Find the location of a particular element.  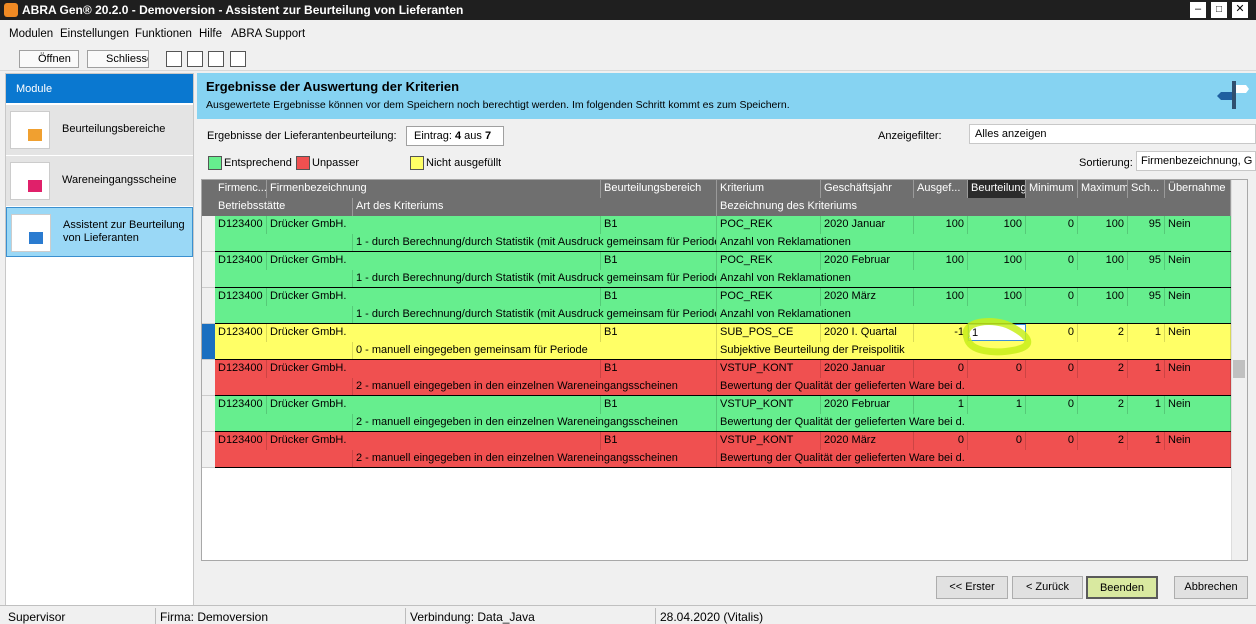

wizard-button: Beenden is located at coordinates (1122, 587).